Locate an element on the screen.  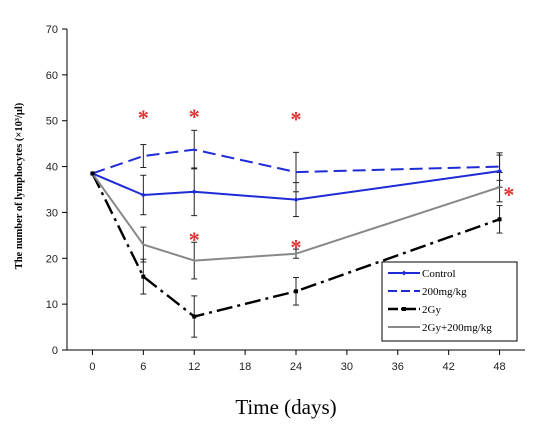
y-tick-label: 60 is located at coordinates (52, 76).